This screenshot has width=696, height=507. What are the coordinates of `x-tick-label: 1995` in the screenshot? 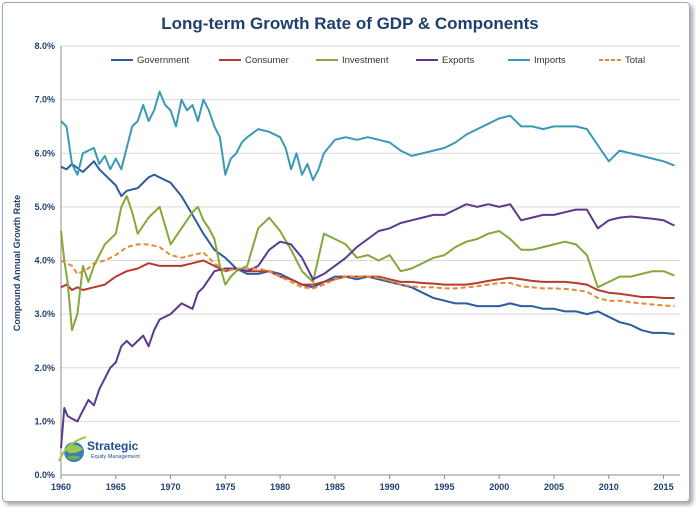 It's located at (444, 487).